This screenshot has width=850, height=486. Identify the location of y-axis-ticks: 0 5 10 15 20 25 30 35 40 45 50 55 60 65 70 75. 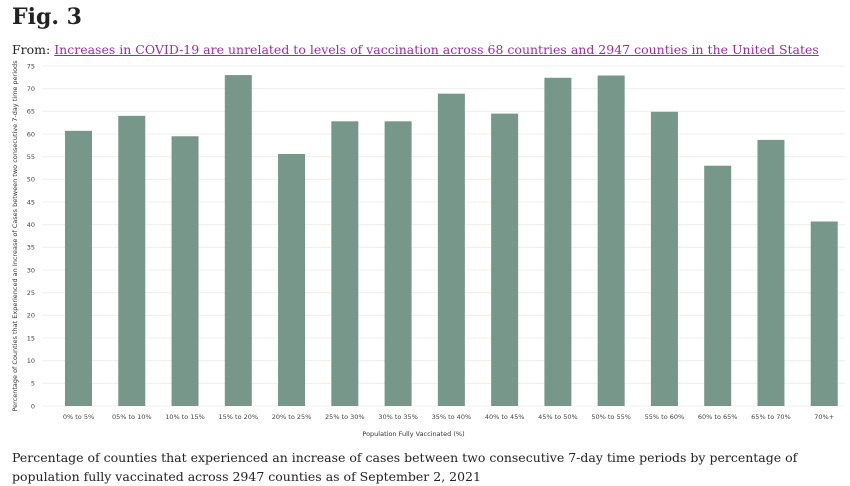
(31, 236).